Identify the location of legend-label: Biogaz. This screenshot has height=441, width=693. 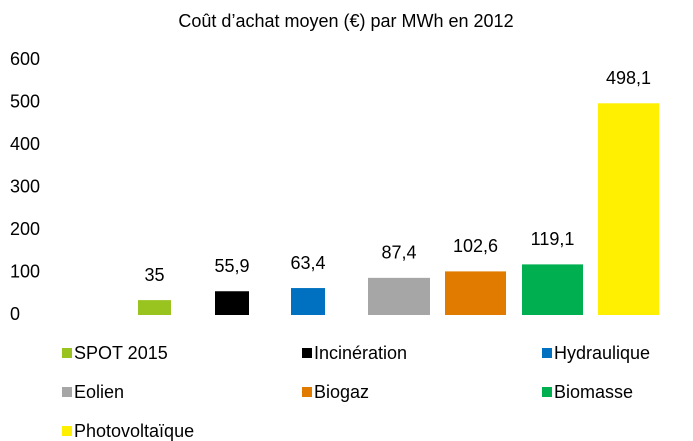
(341, 392).